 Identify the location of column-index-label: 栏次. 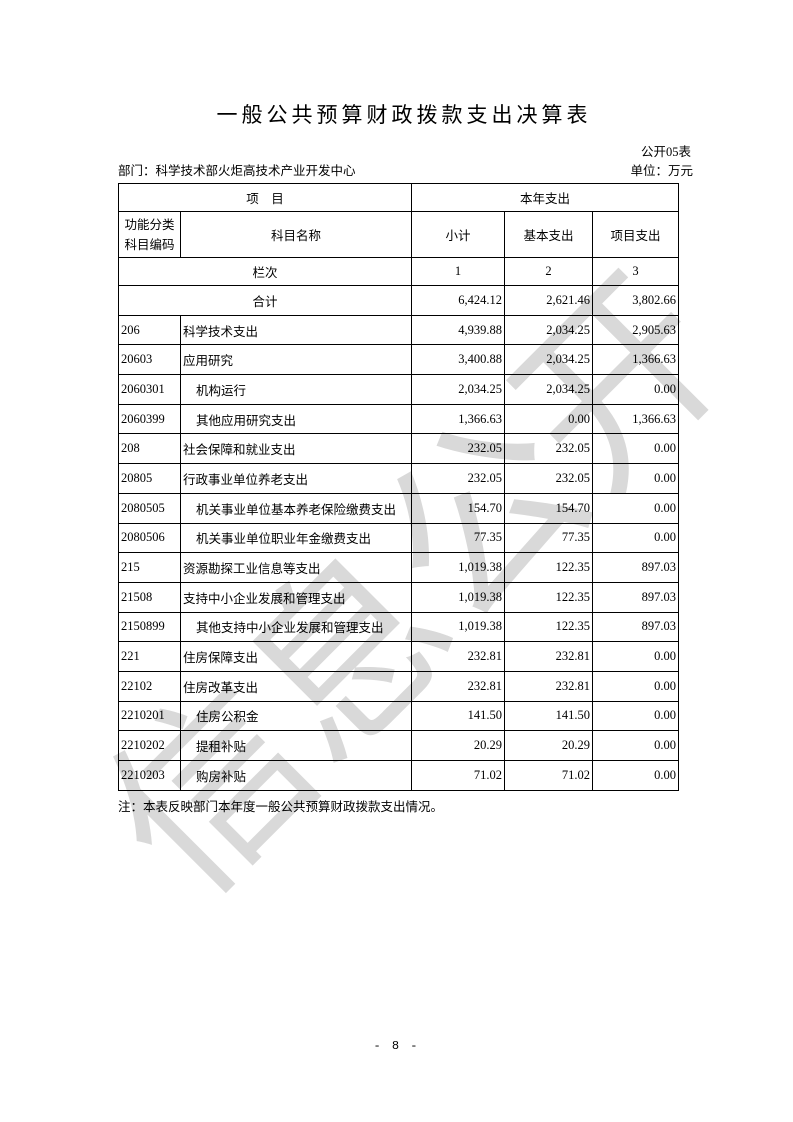
(265, 271).